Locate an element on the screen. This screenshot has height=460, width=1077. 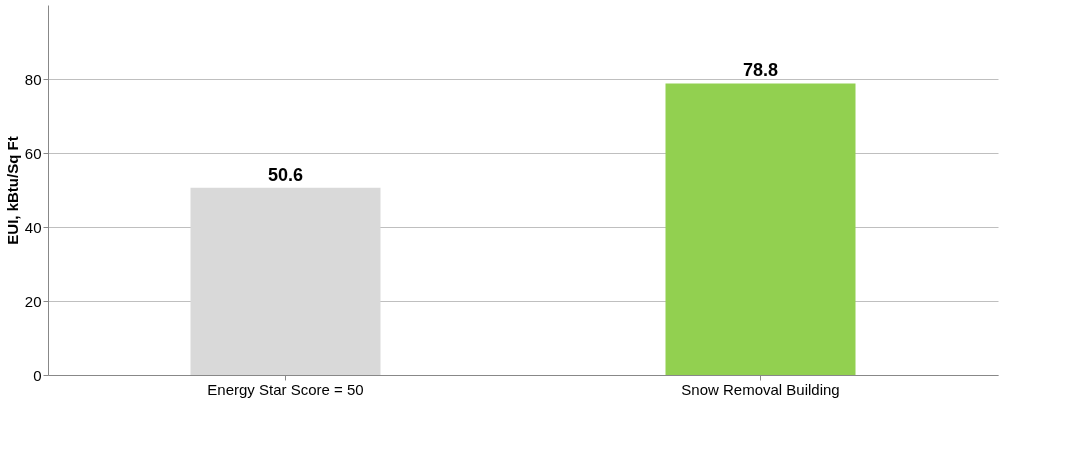
y-tick-label: 0 is located at coordinates (37, 375).